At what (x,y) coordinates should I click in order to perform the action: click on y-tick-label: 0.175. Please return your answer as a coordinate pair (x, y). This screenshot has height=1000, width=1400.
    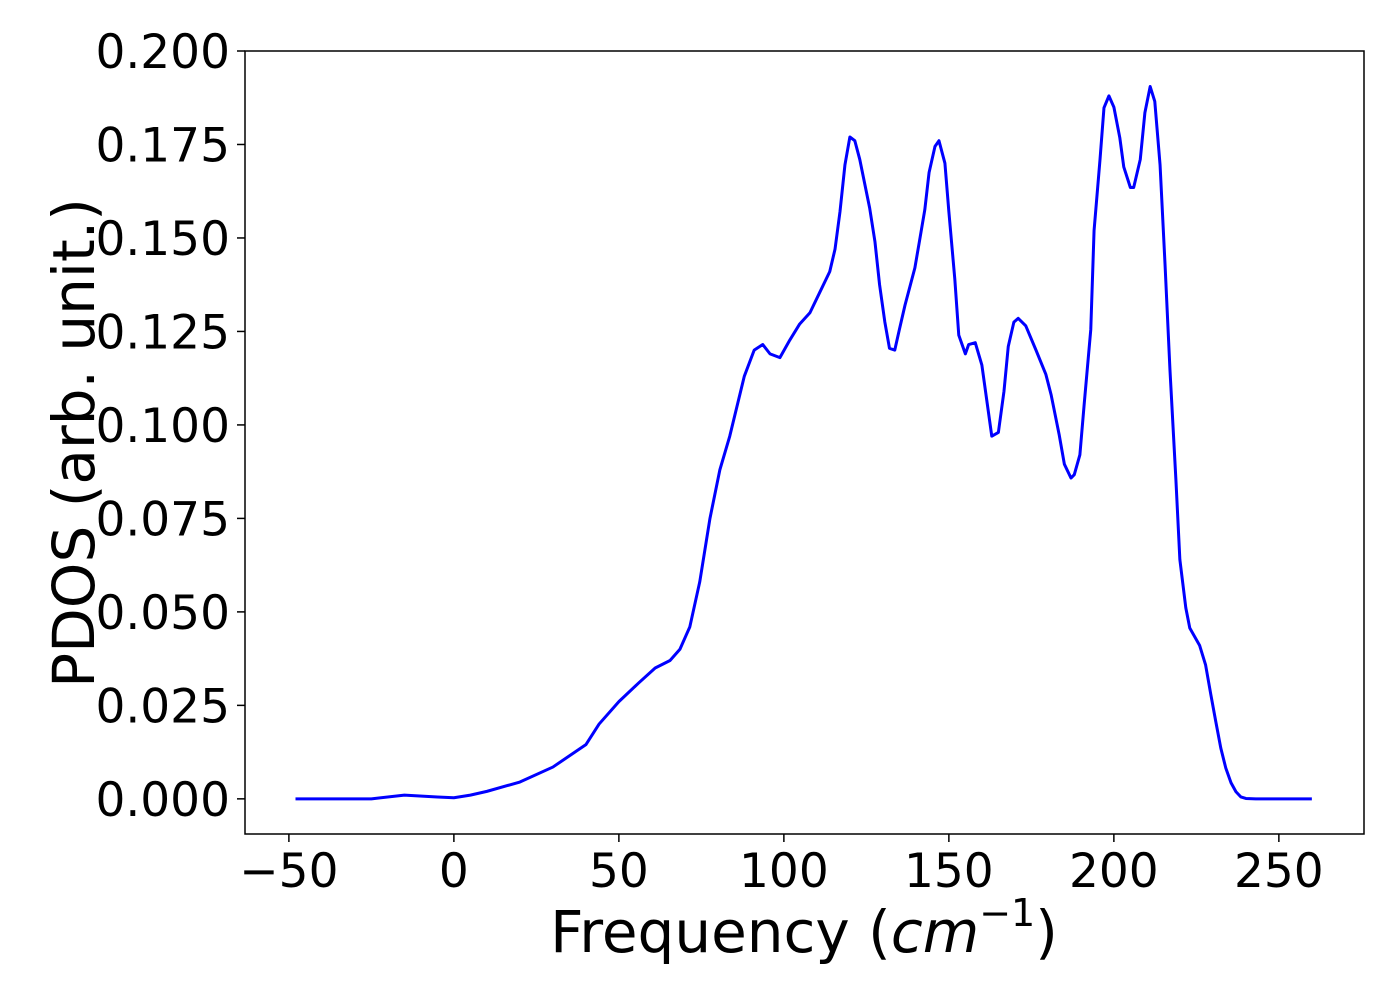
    Looking at the image, I should click on (162, 145).